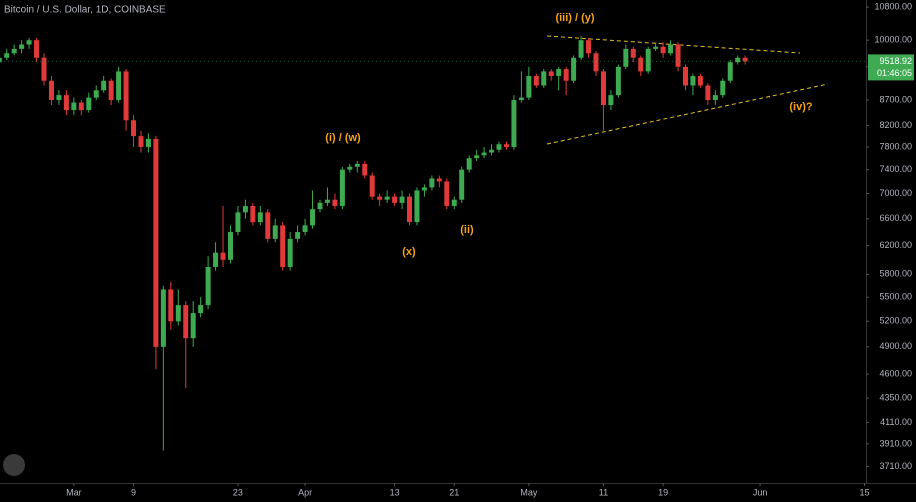  What do you see at coordinates (467, 230) in the screenshot?
I see `annotation: (ii)` at bounding box center [467, 230].